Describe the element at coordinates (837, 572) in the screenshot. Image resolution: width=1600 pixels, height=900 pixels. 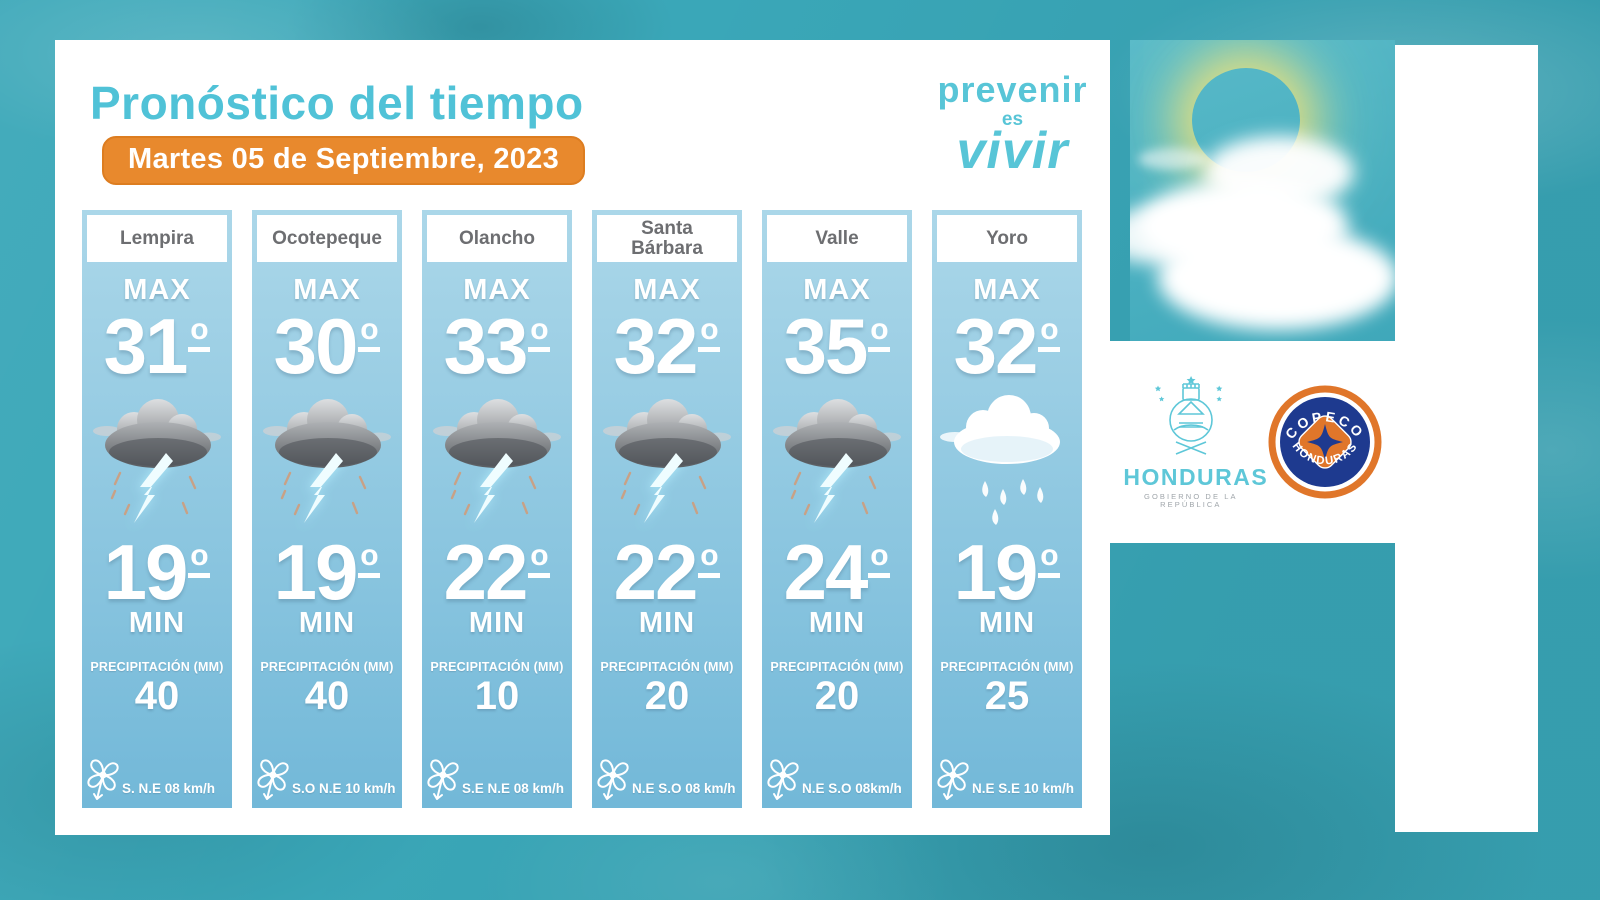
I see `min-temperature: 24` at that location.